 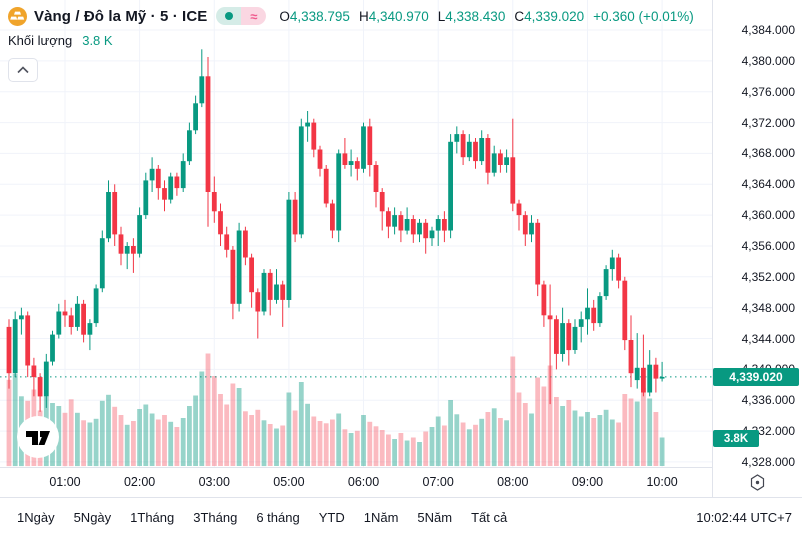 I want to click on change-value: +0.360 (+0.01%), so click(x=643, y=16).